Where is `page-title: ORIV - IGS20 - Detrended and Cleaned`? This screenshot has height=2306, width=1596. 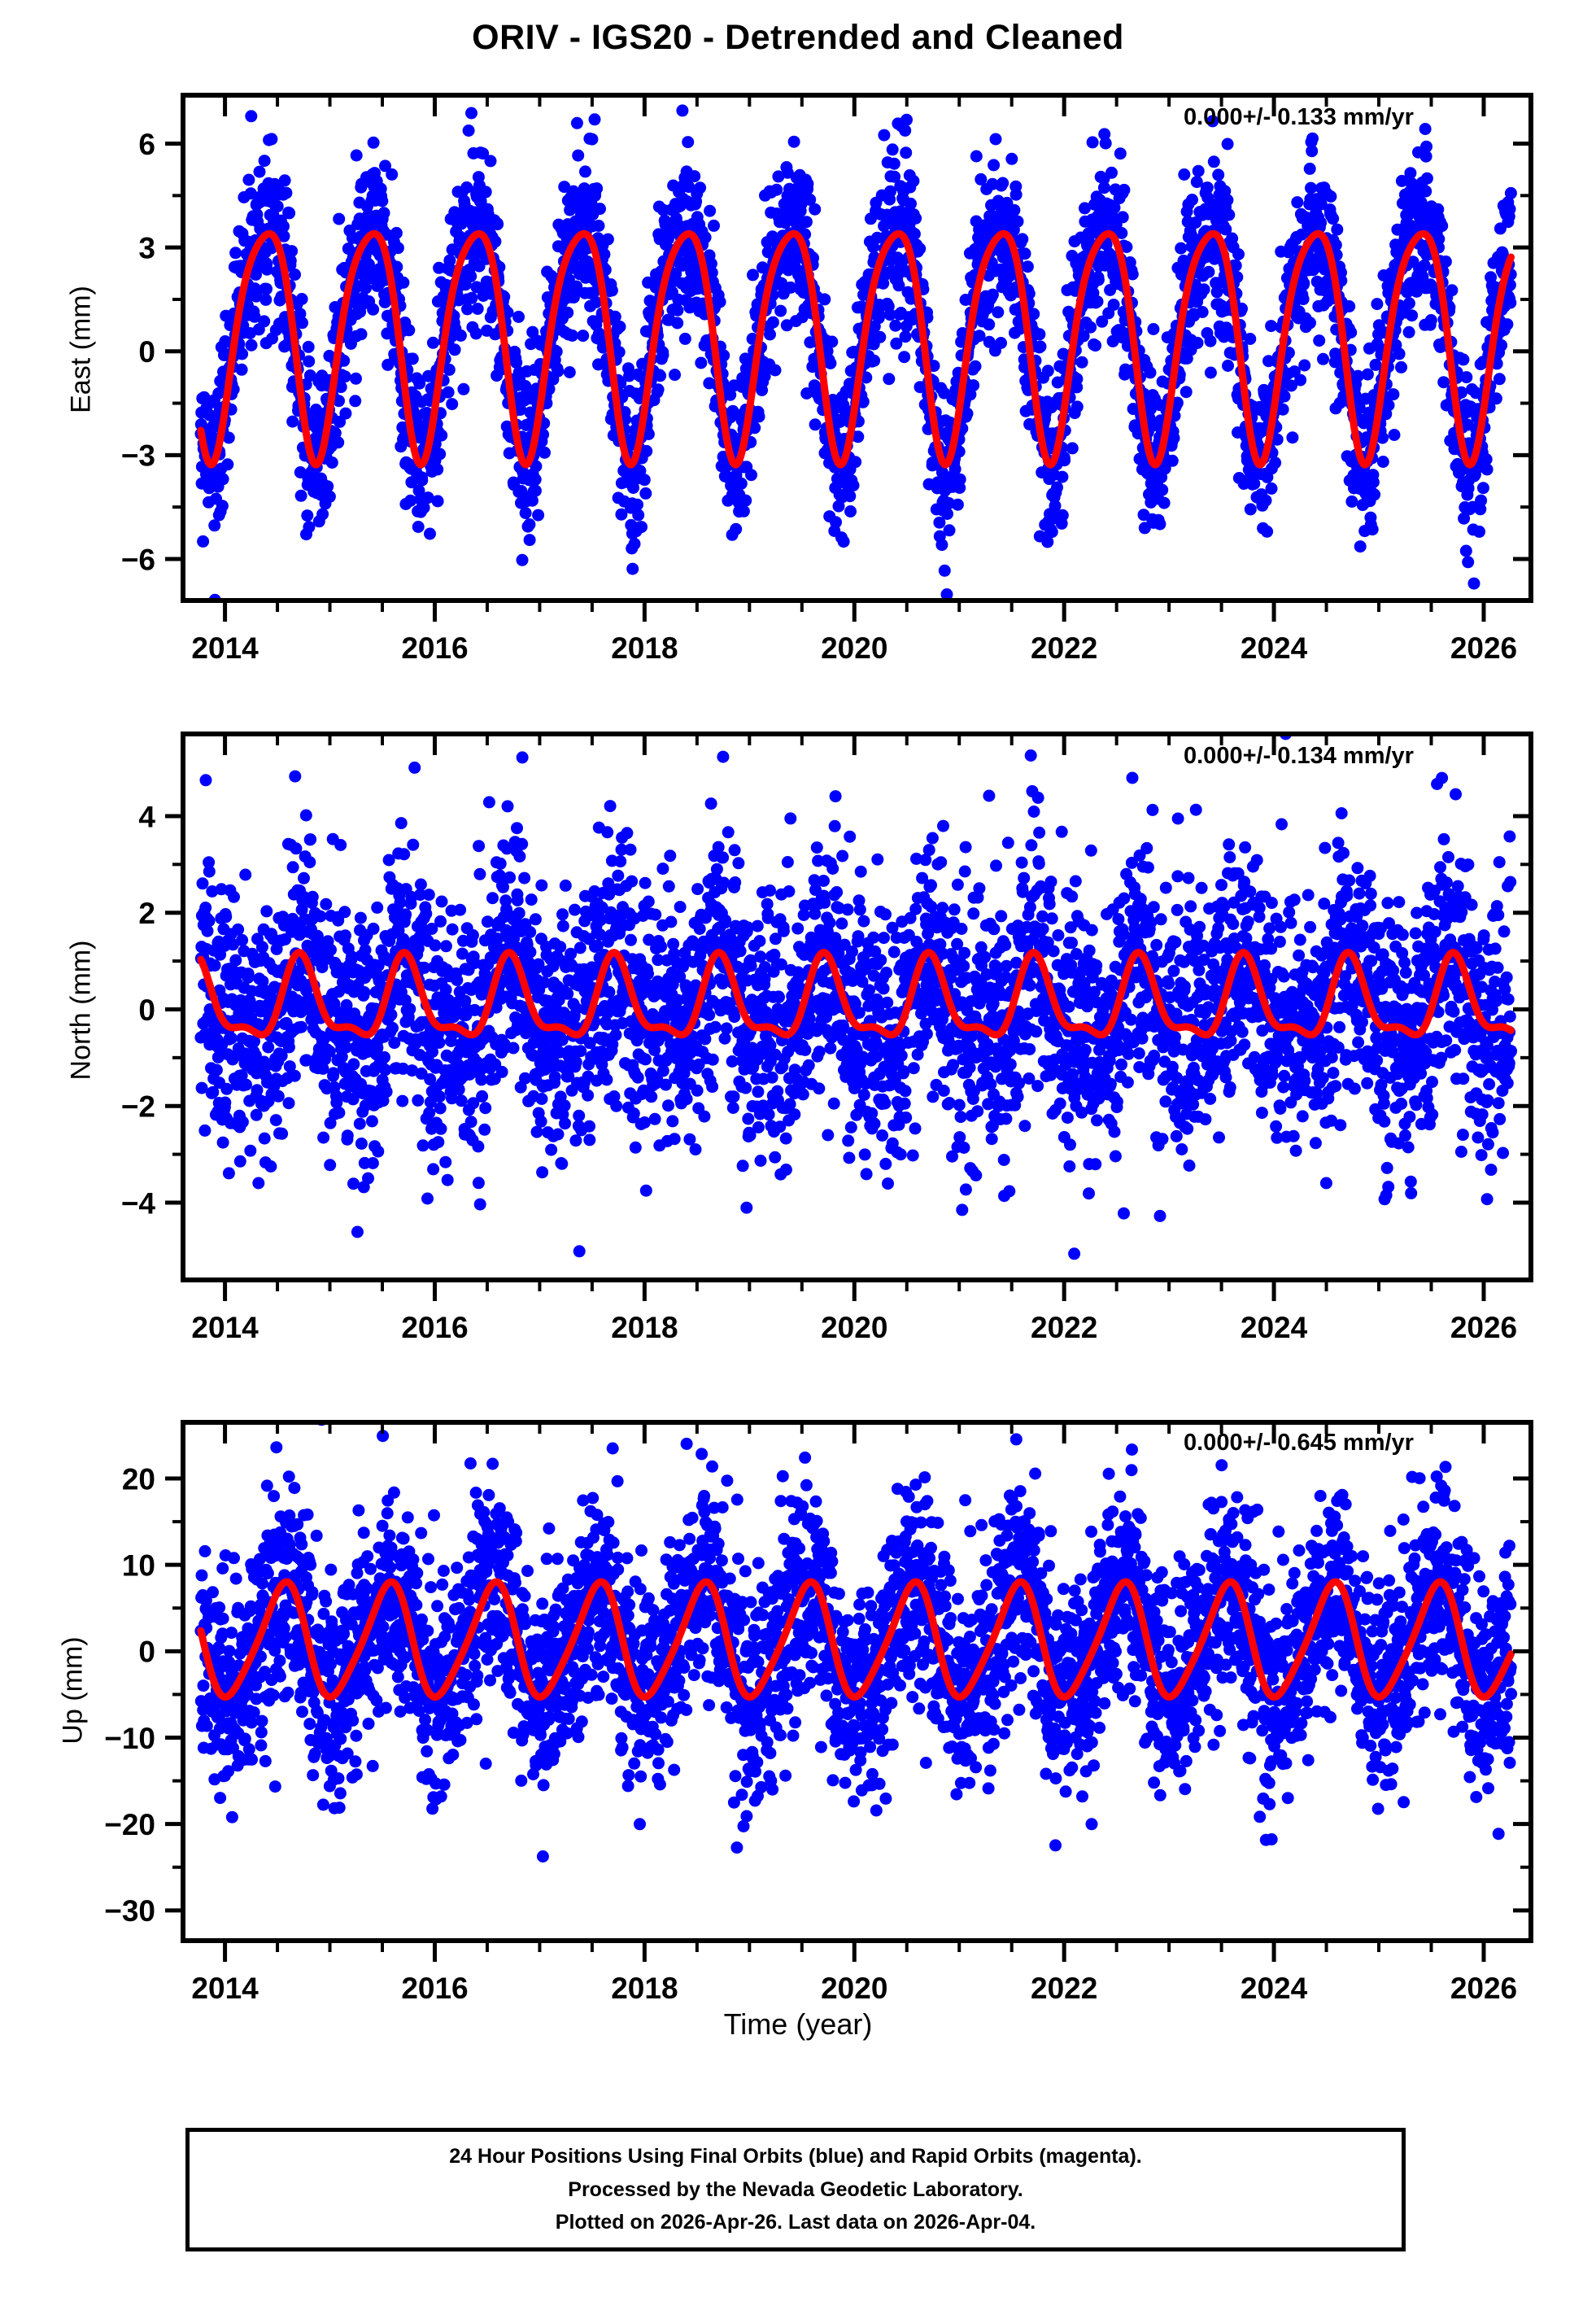
page-title: ORIV - IGS20 - Detrended and Cleaned is located at coordinates (798, 37).